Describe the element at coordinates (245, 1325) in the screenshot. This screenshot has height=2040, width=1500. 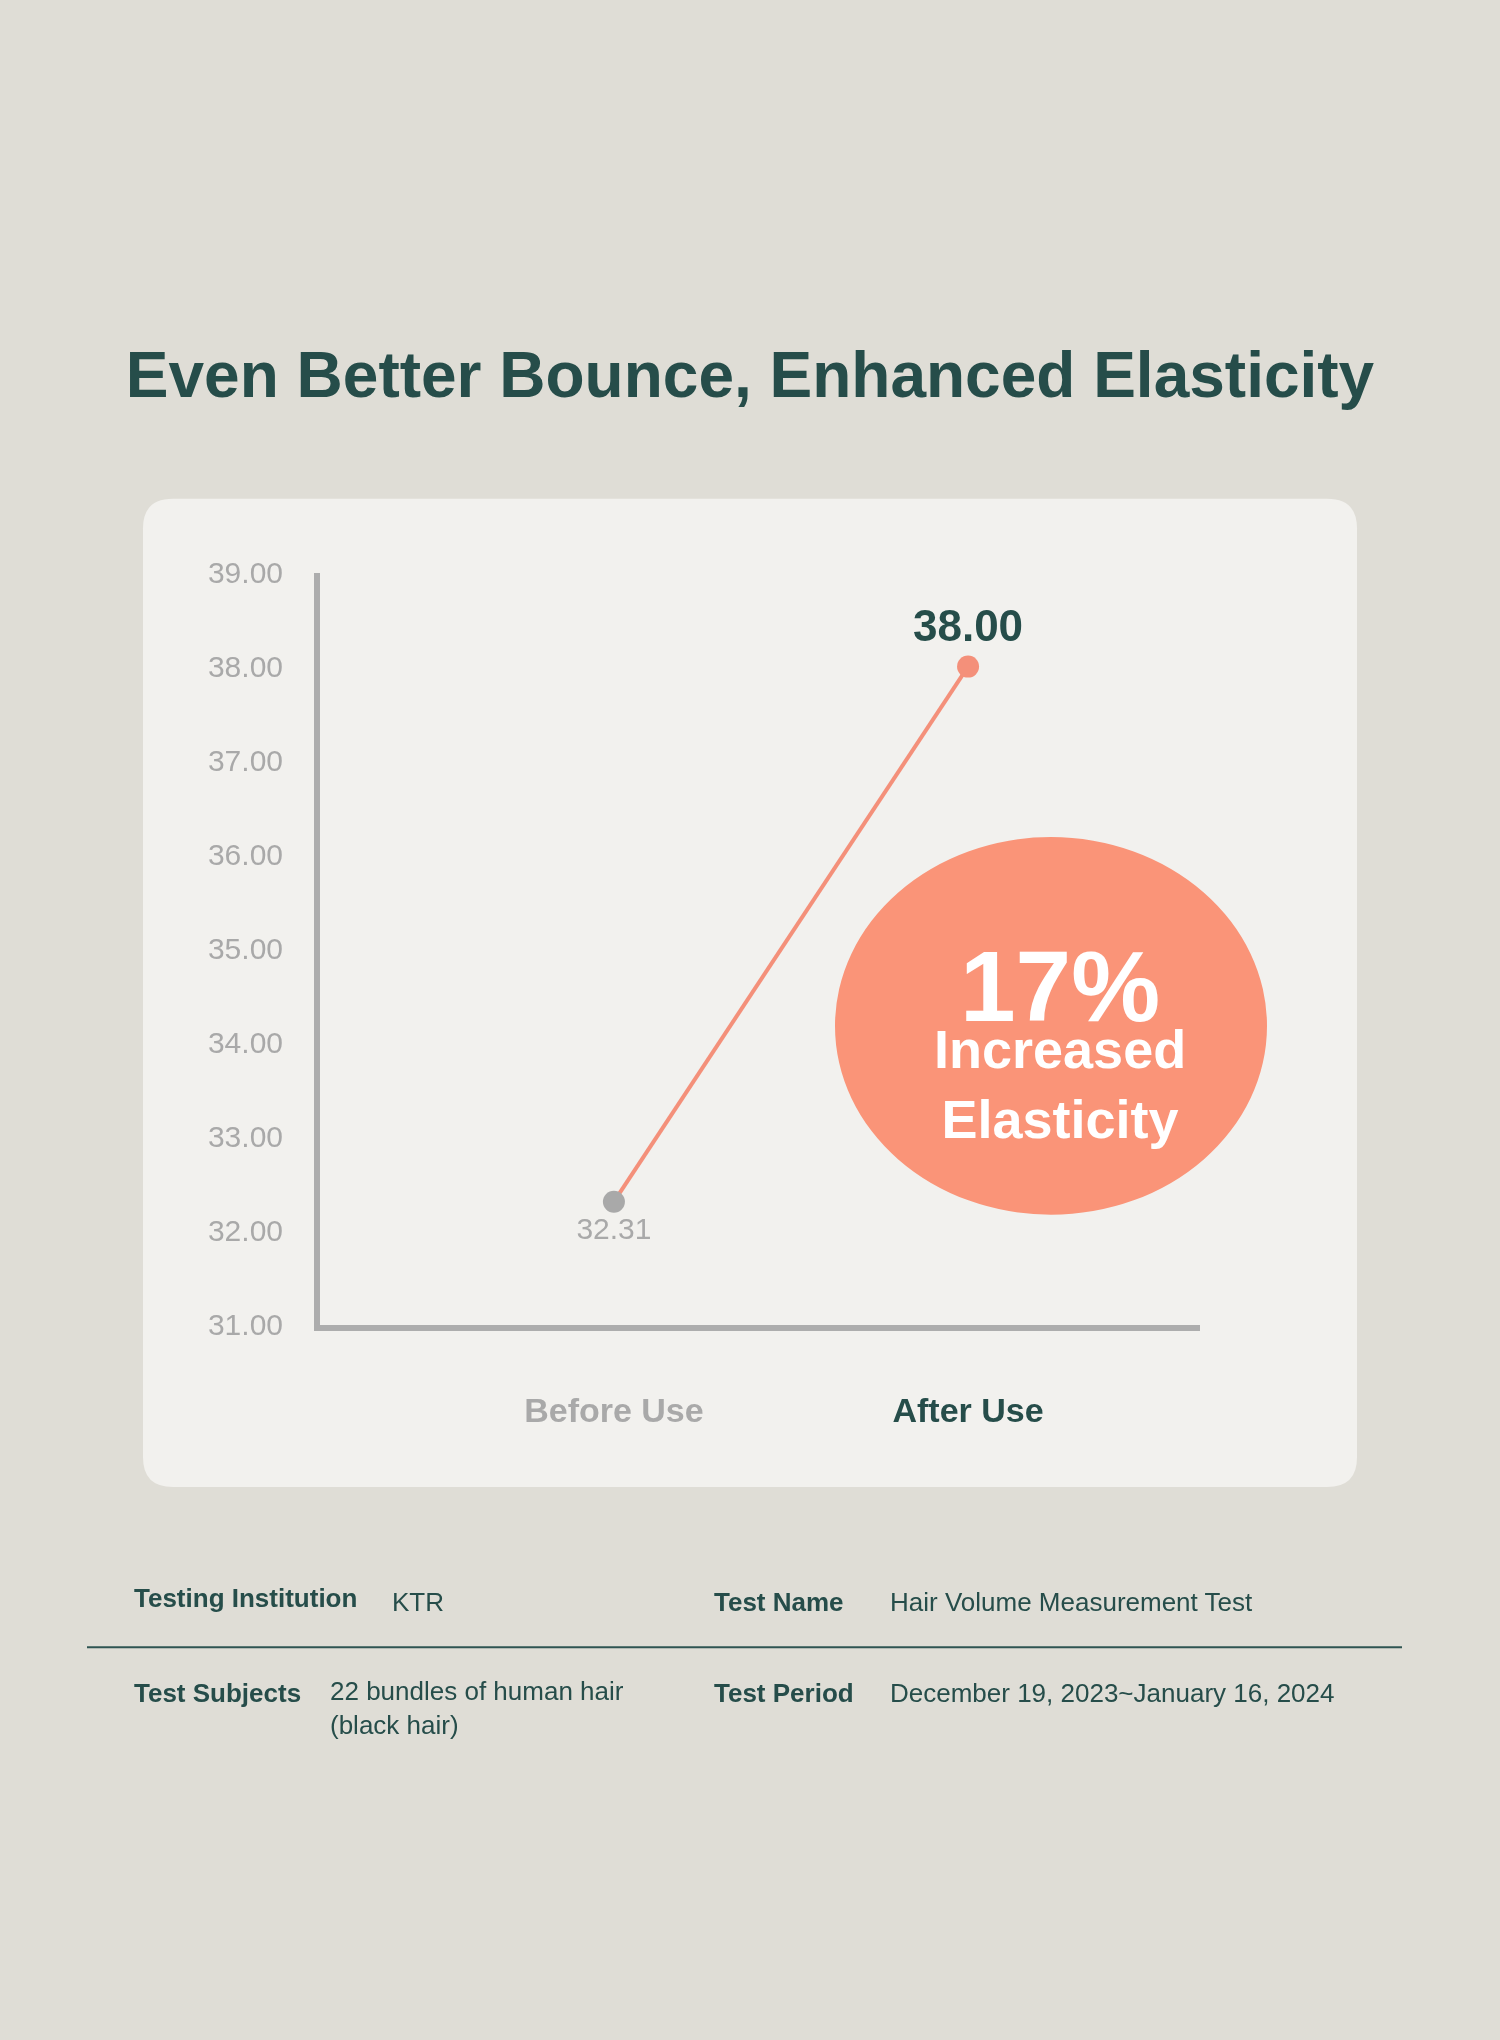
I see `y-tick-label: 31.00` at that location.